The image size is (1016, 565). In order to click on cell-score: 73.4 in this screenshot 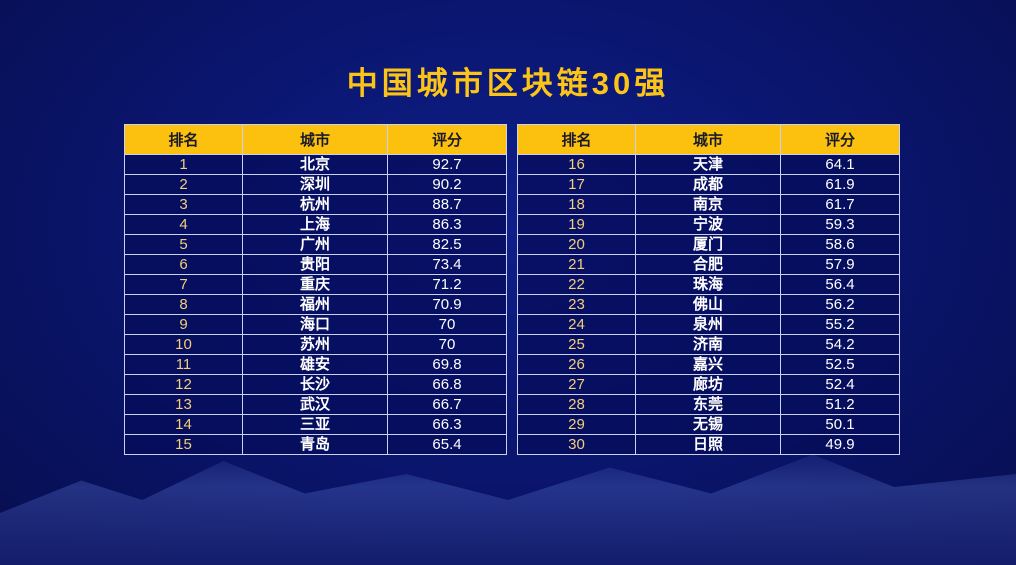, I will do `click(447, 264)`.